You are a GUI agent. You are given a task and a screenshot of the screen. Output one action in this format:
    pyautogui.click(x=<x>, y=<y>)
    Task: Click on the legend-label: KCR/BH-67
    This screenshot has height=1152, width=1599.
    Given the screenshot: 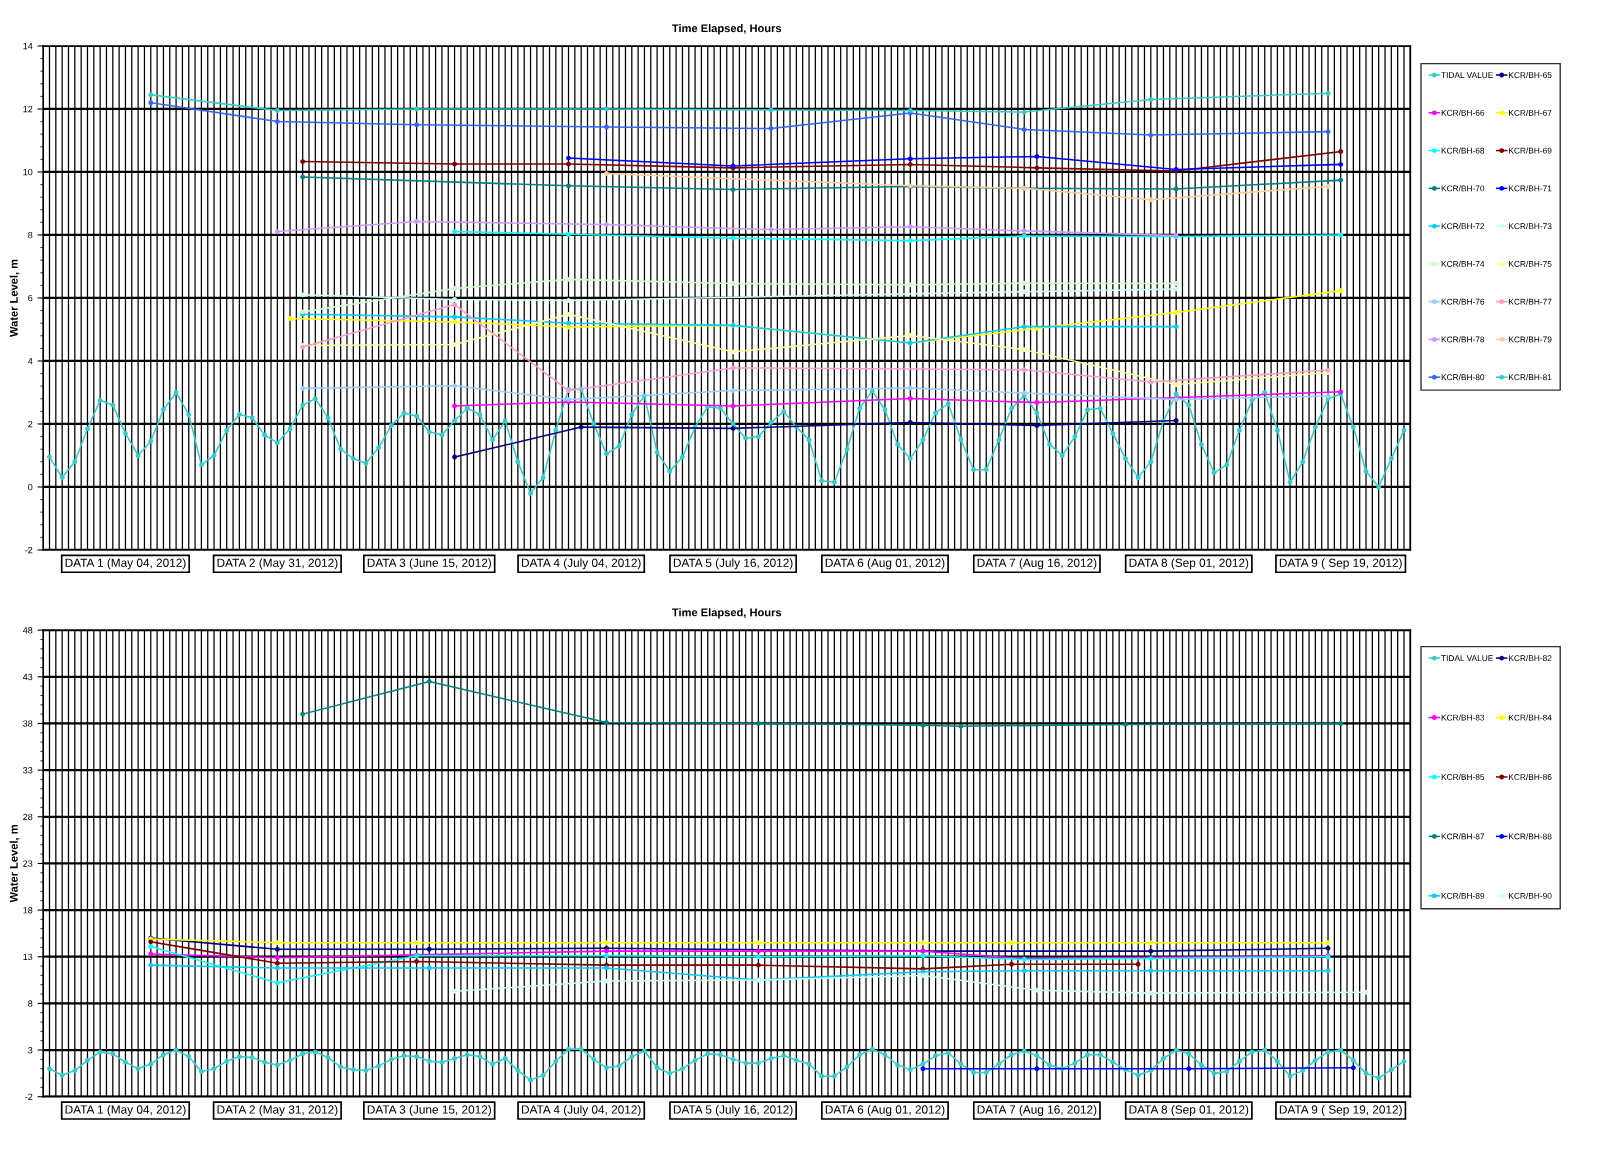 What is the action you would take?
    pyautogui.click(x=1530, y=112)
    